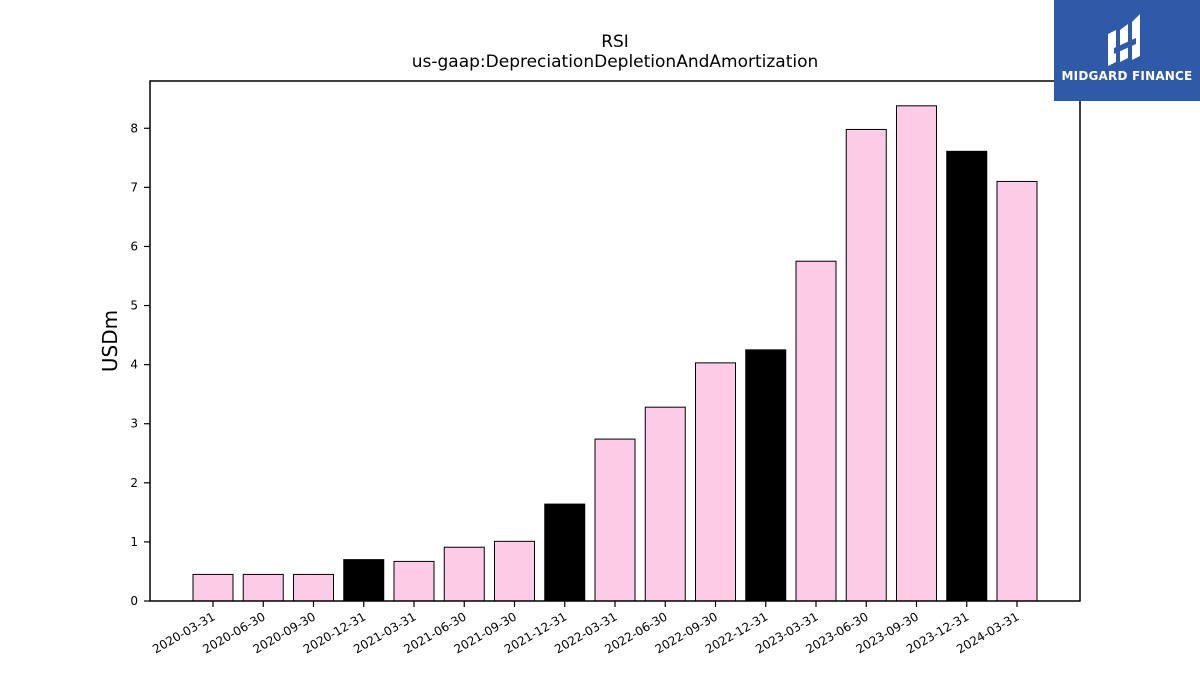  Describe the element at coordinates (134, 128) in the screenshot. I see `y-tick-label: 8` at that location.